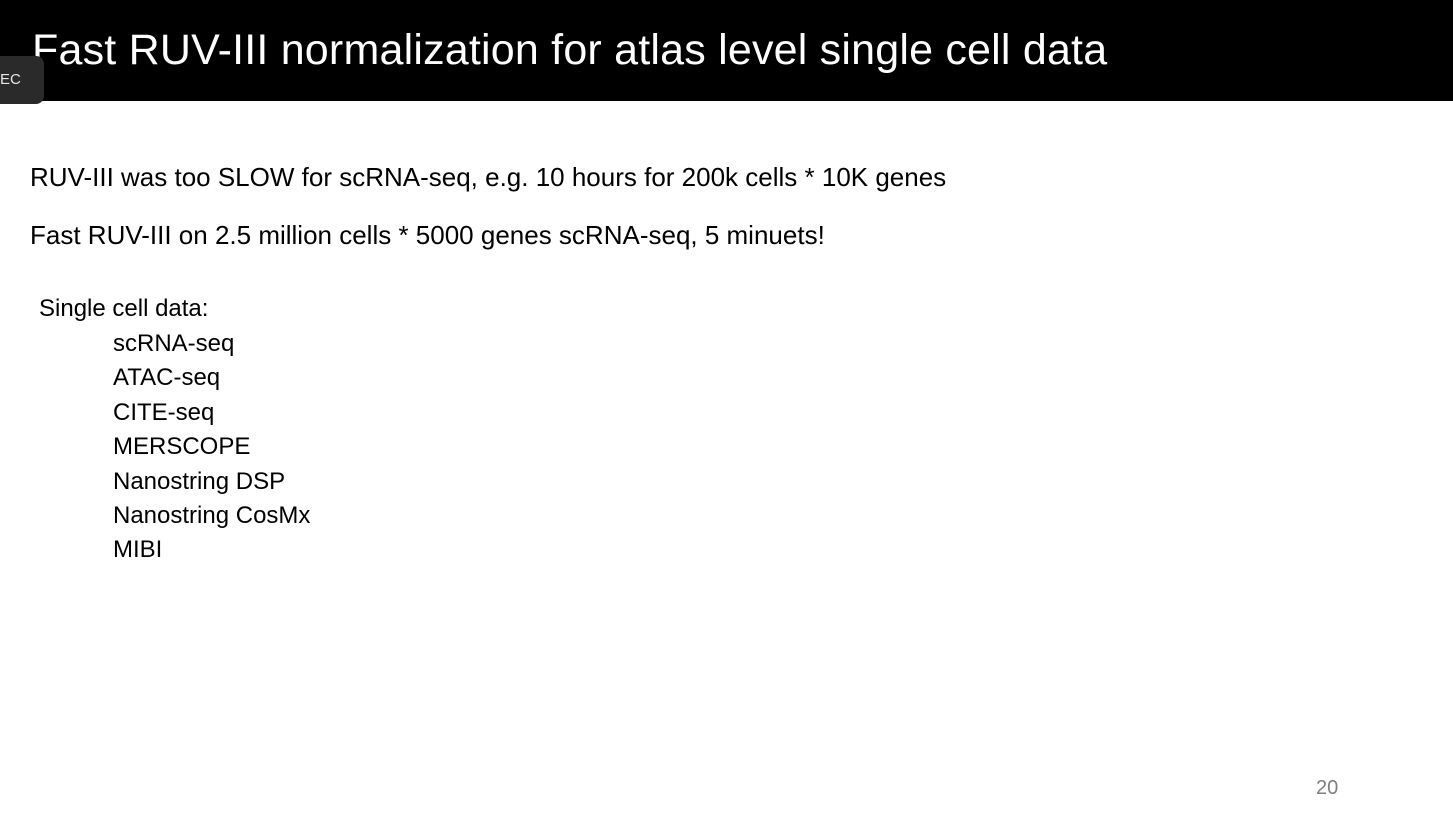 Image resolution: width=1453 pixels, height=828 pixels. What do you see at coordinates (22, 80) in the screenshot?
I see `recording-badge: EC` at bounding box center [22, 80].